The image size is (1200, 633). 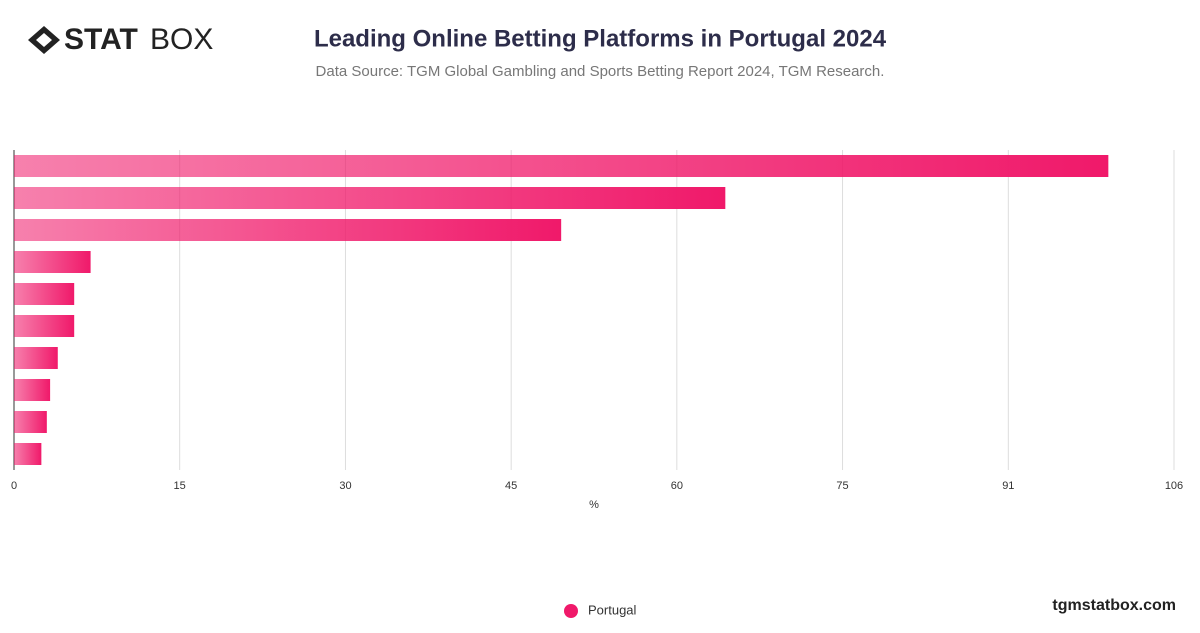 I want to click on site-url: tgmstatbox.com, so click(x=1114, y=605).